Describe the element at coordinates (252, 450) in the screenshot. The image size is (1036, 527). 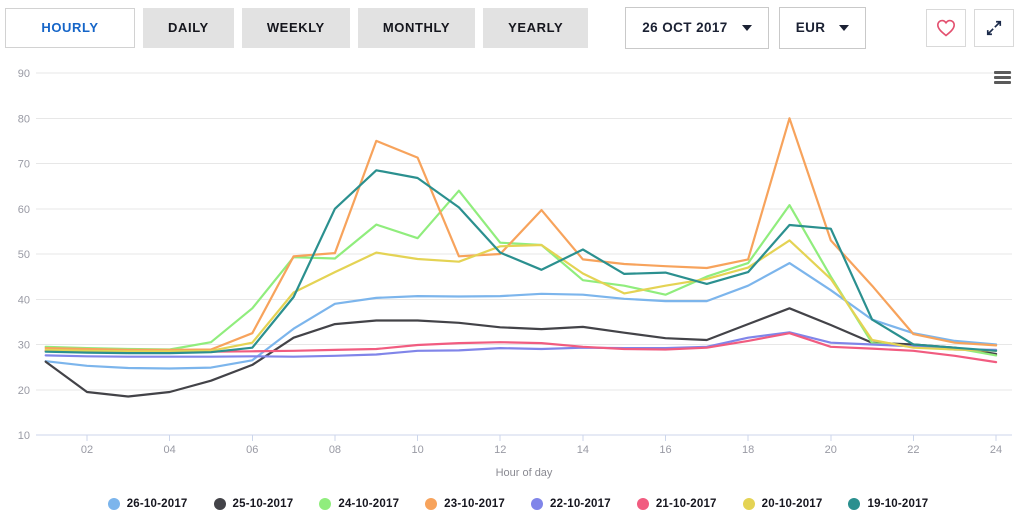
I see `x-axis-label: 06` at that location.